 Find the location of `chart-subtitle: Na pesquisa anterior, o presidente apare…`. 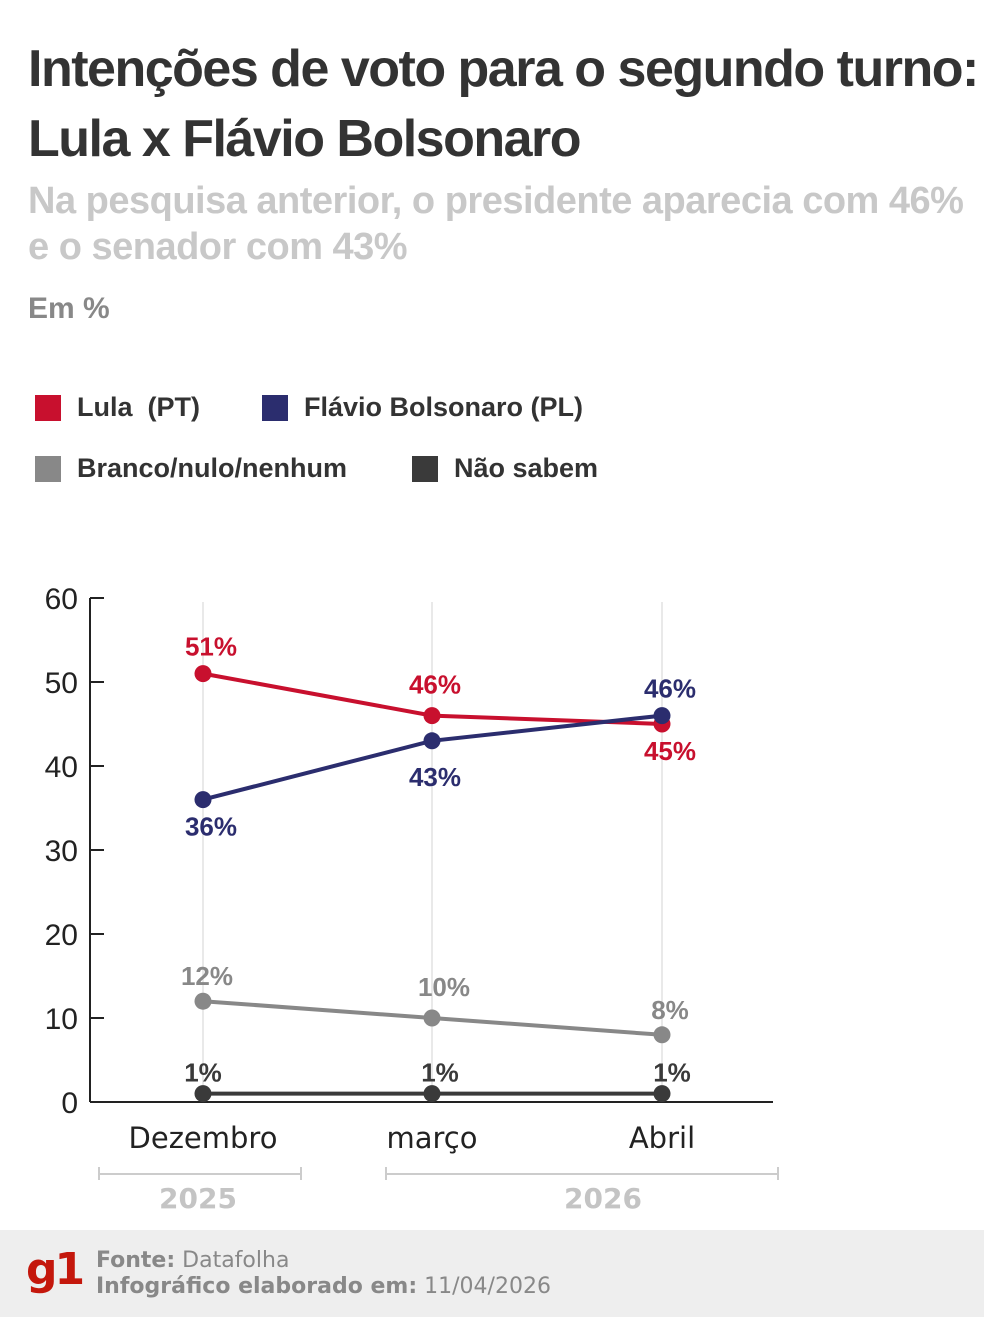

chart-subtitle: Na pesquisa anterior, o presidente apare… is located at coordinates (496, 224).